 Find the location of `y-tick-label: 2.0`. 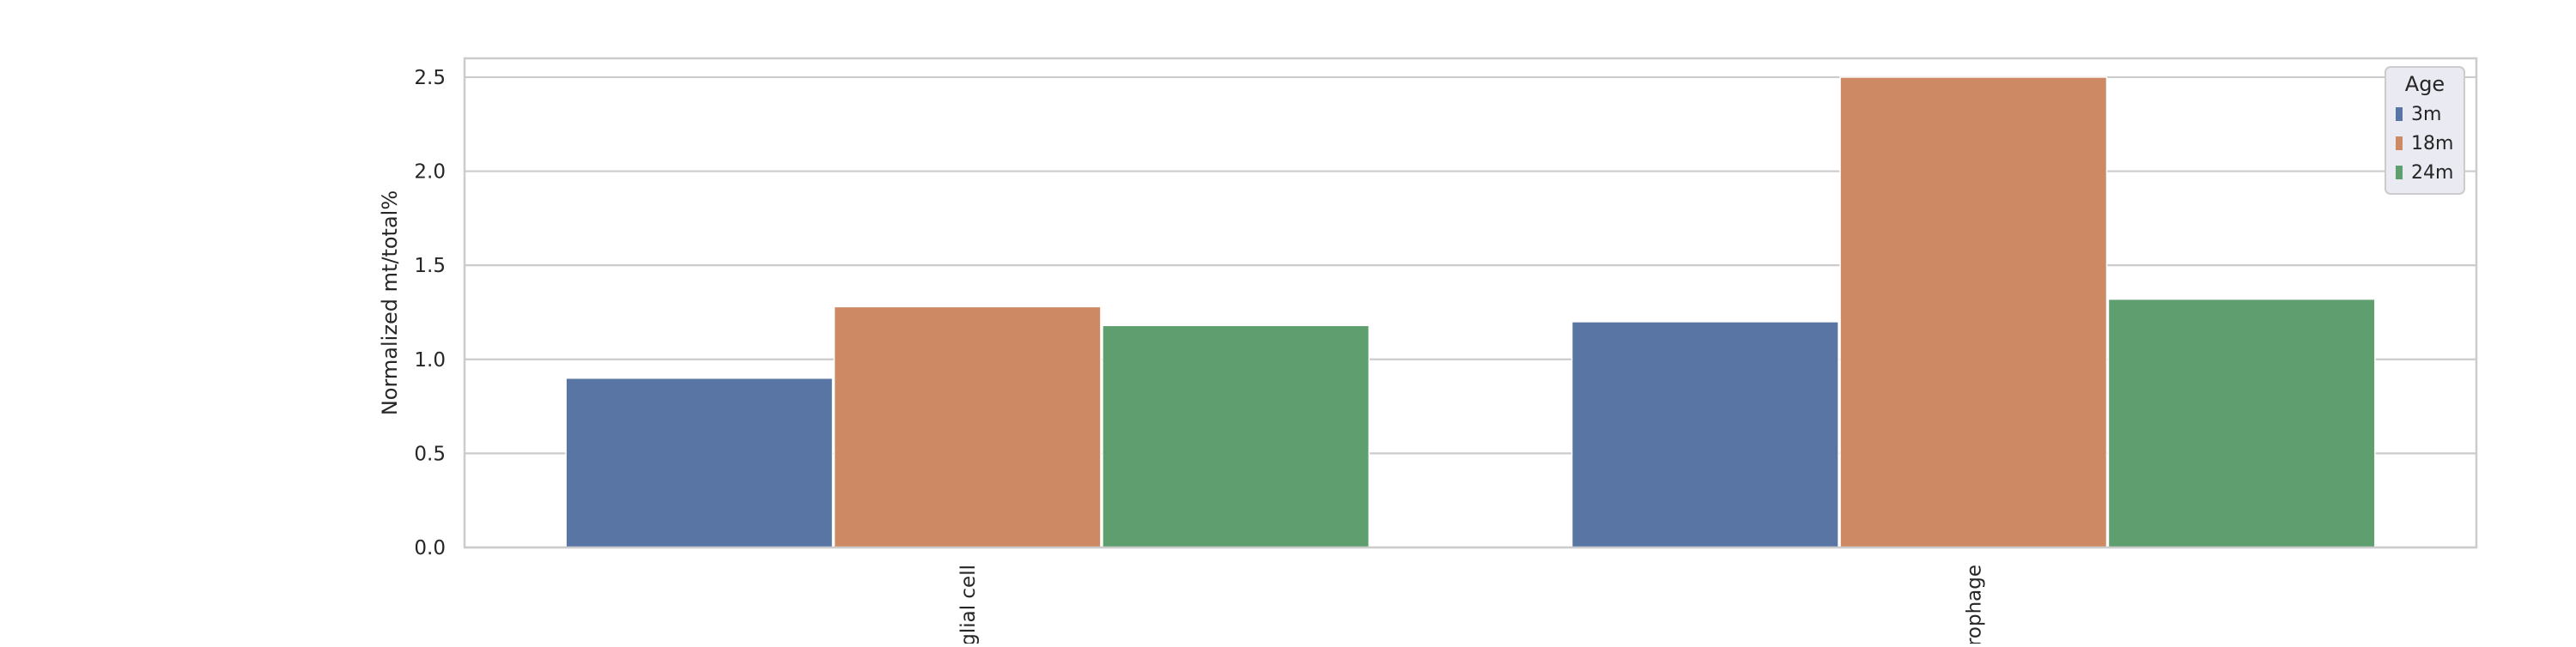

y-tick-label: 2.0 is located at coordinates (430, 172).